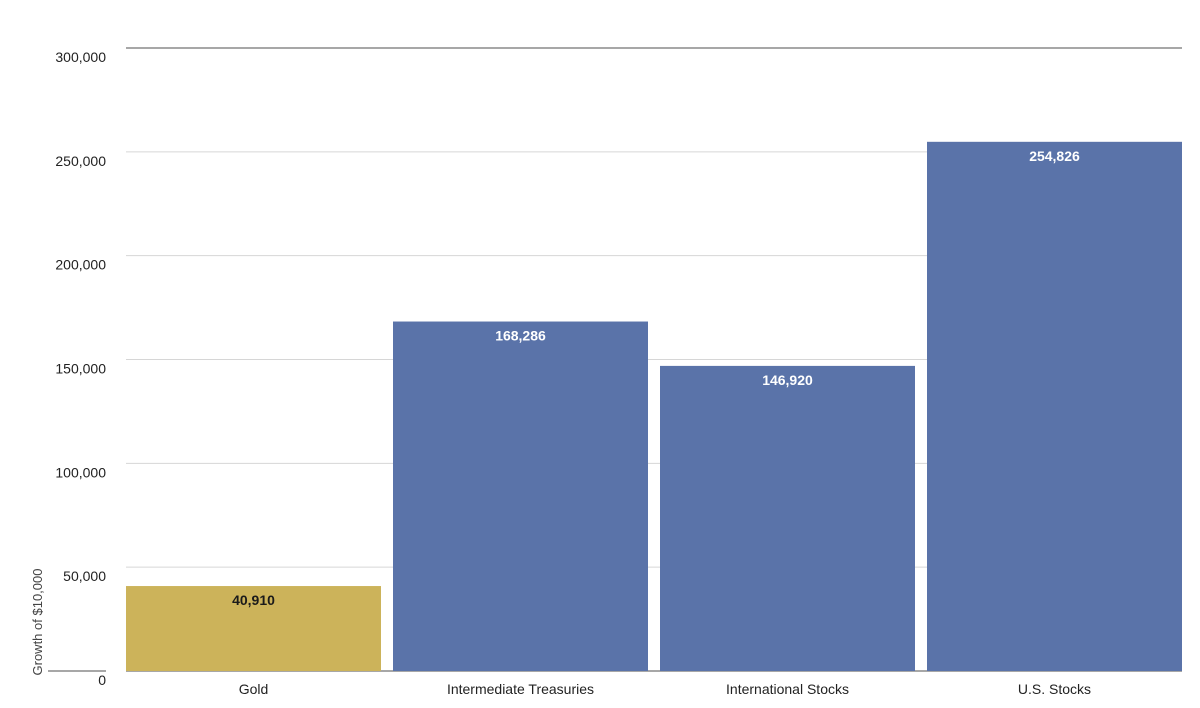  Describe the element at coordinates (80, 472) in the screenshot. I see `y-tick-label: 100,000` at that location.